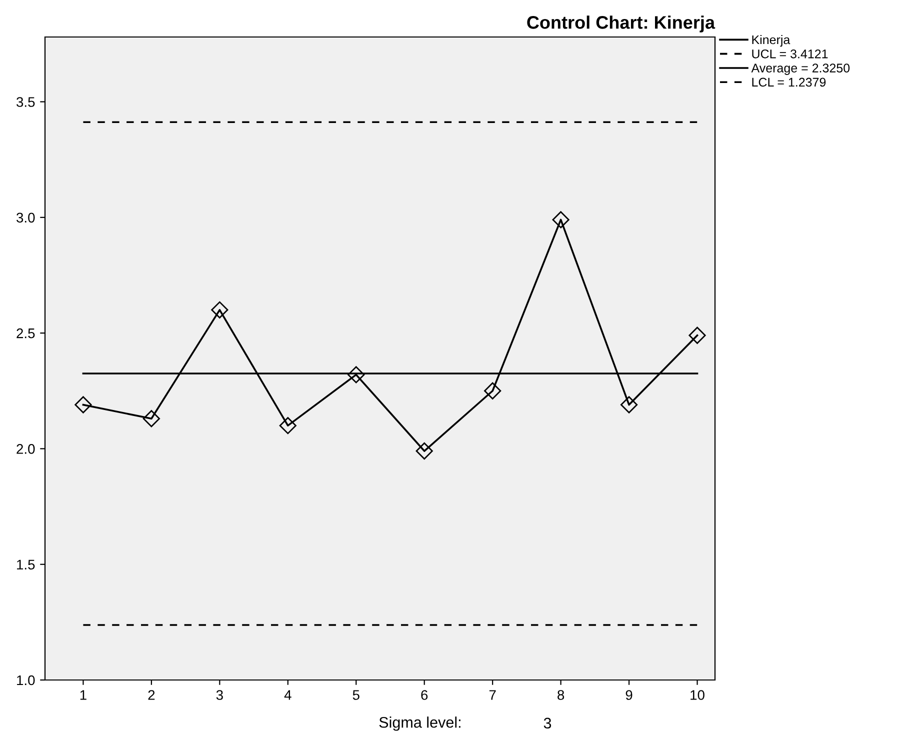  I want to click on x-tick-label: 6, so click(424, 695).